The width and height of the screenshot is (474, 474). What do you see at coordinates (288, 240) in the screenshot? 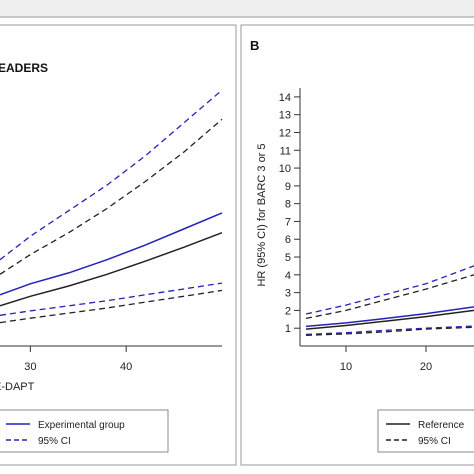
I see `panel-1-y-tick-label-6: 6` at bounding box center [288, 240].